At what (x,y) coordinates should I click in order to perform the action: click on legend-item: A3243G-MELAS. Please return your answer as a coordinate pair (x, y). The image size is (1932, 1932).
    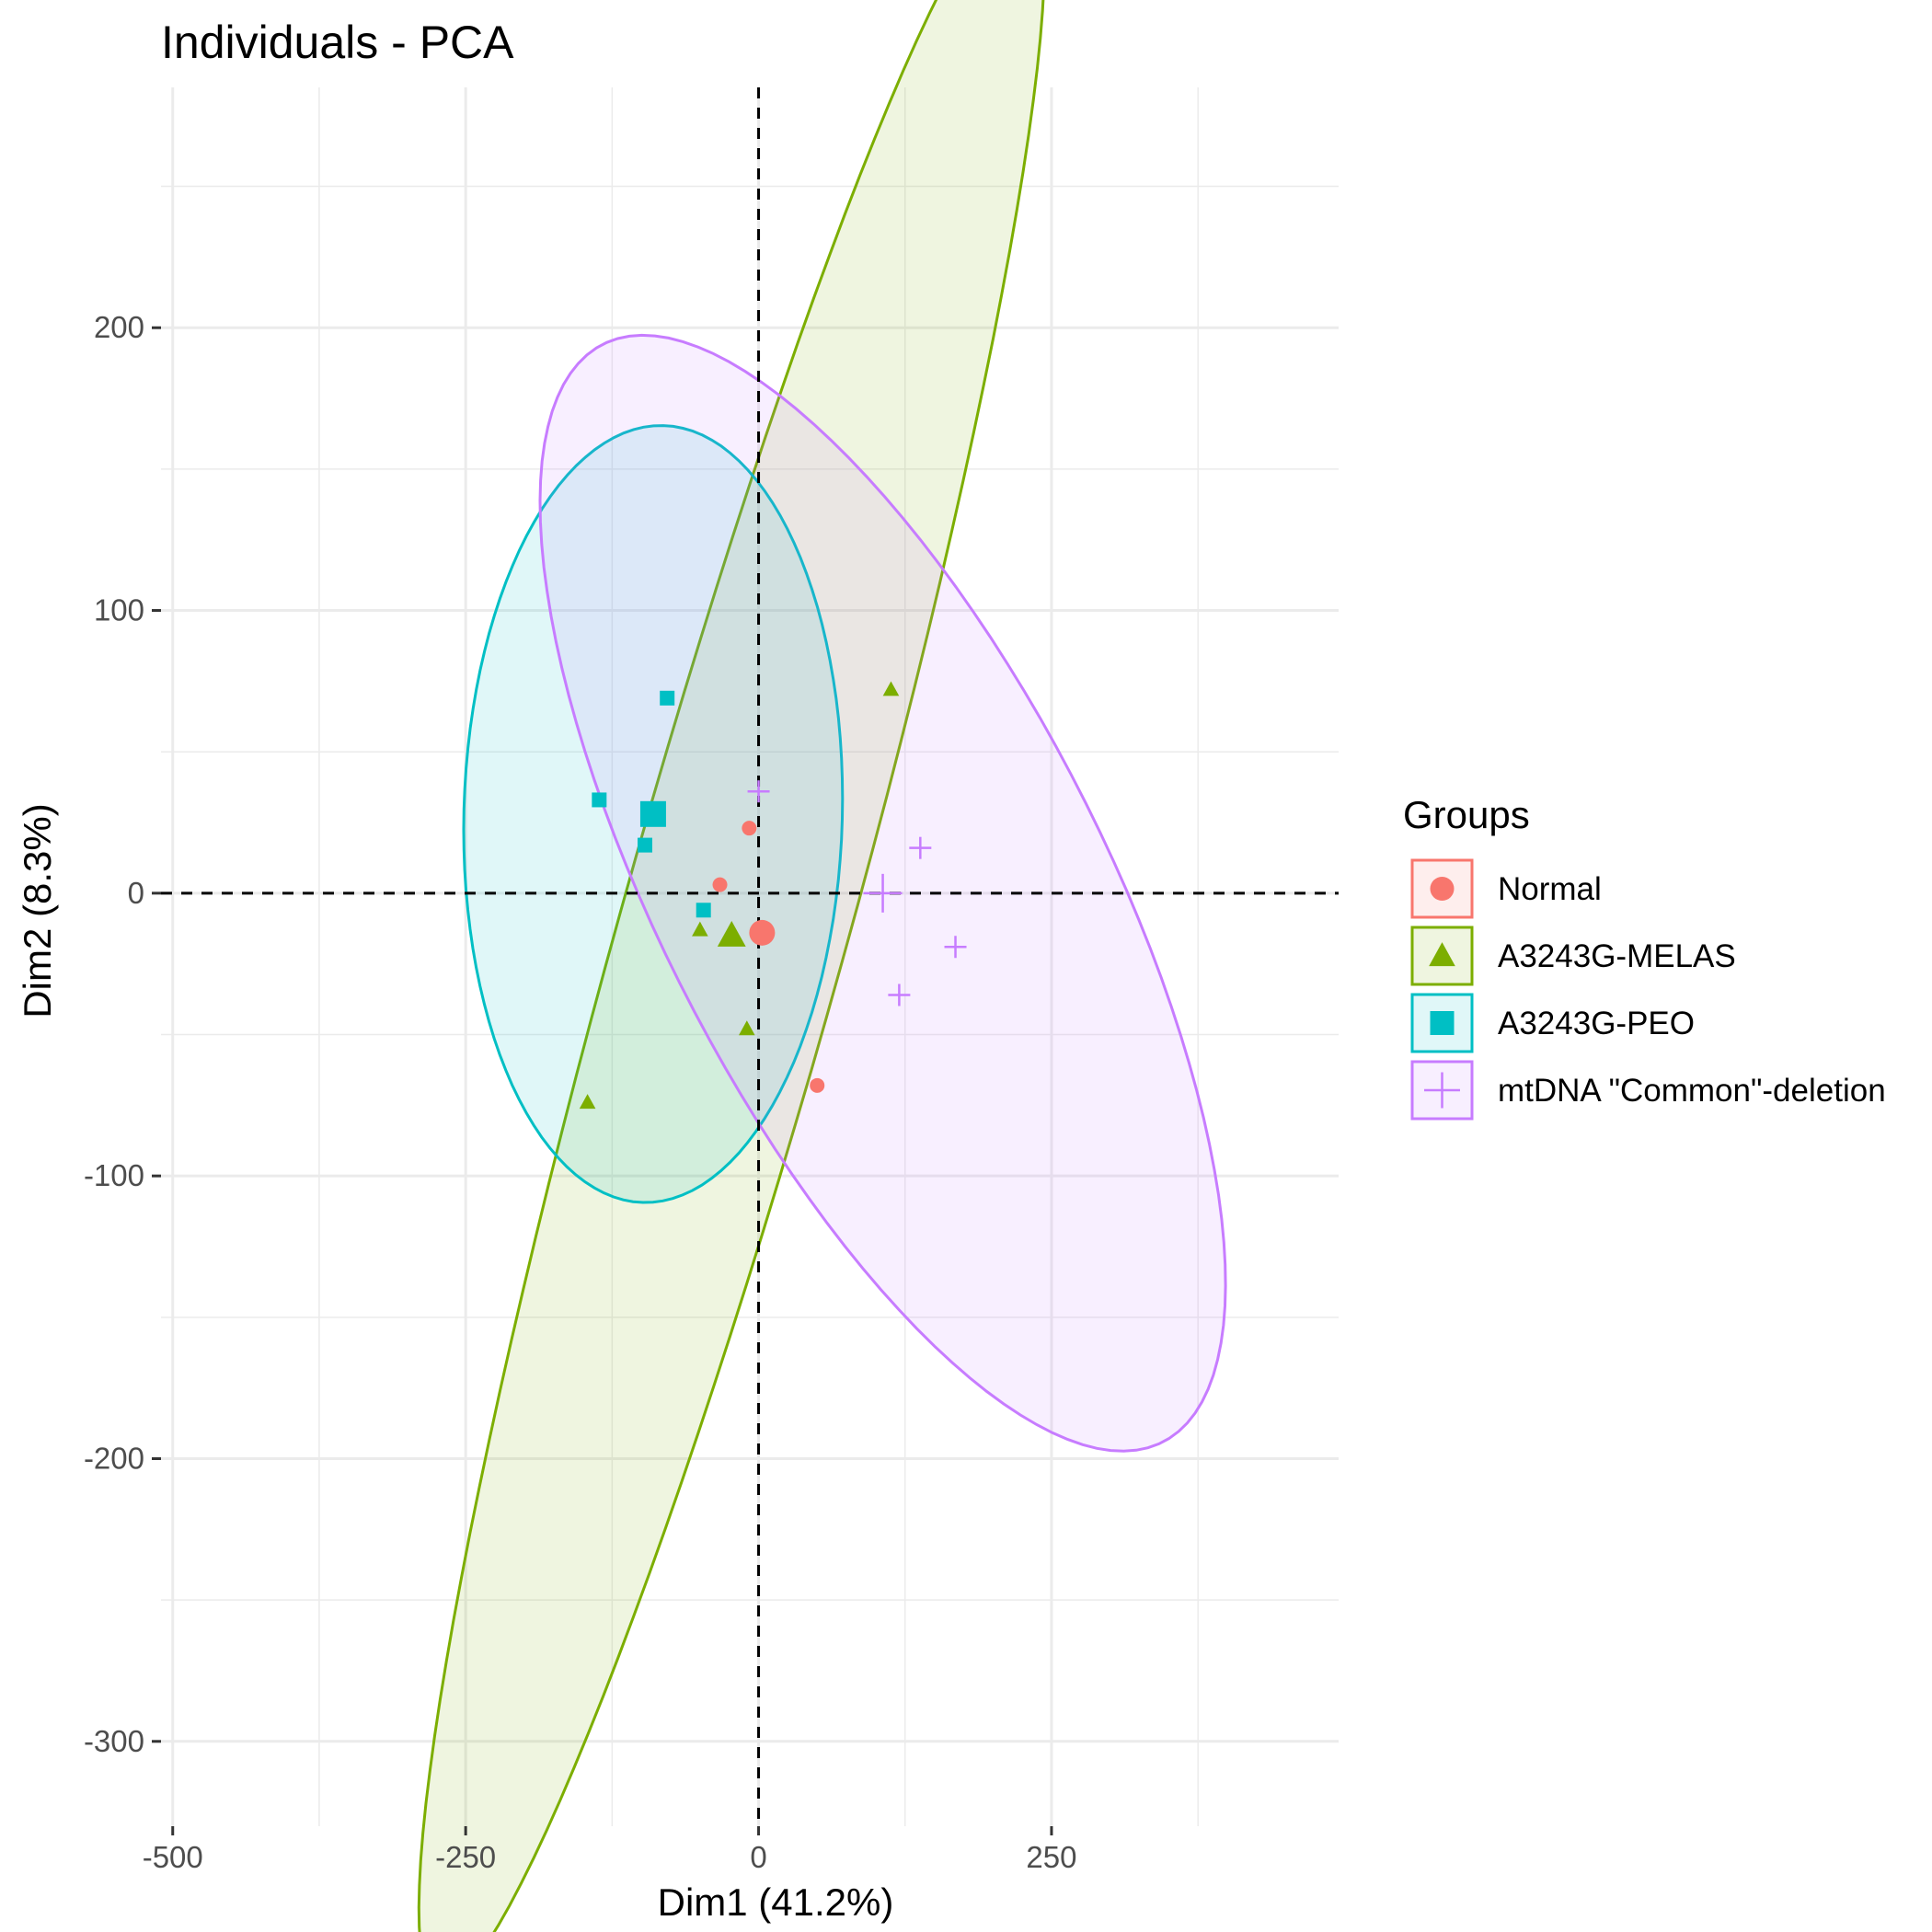
    Looking at the image, I should click on (1573, 956).